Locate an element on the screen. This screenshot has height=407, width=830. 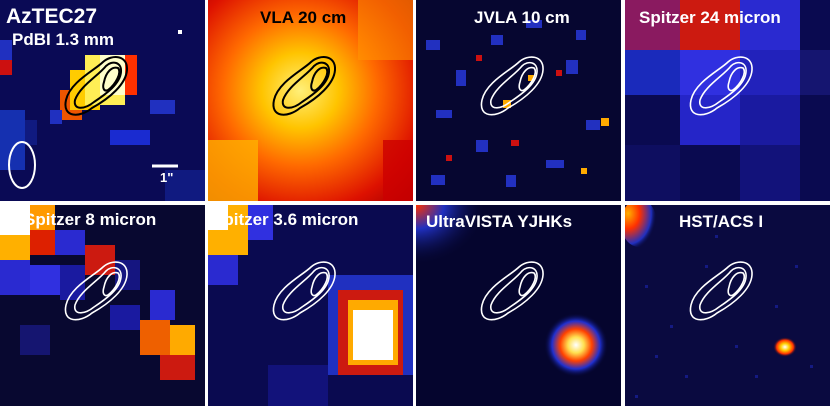
panel-vla-20cm: VLA 20 cm is located at coordinates (310, 100).